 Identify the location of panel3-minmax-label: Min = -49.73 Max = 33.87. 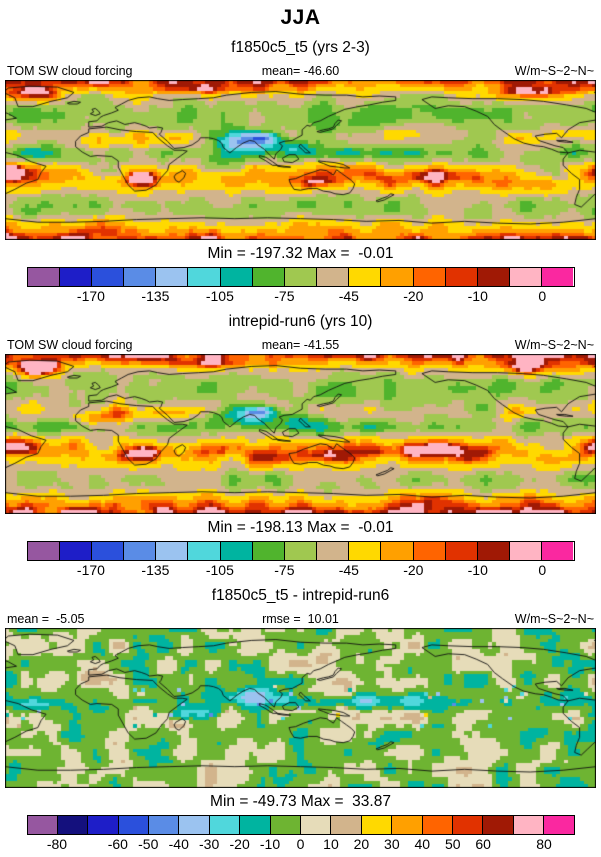
(300, 801).